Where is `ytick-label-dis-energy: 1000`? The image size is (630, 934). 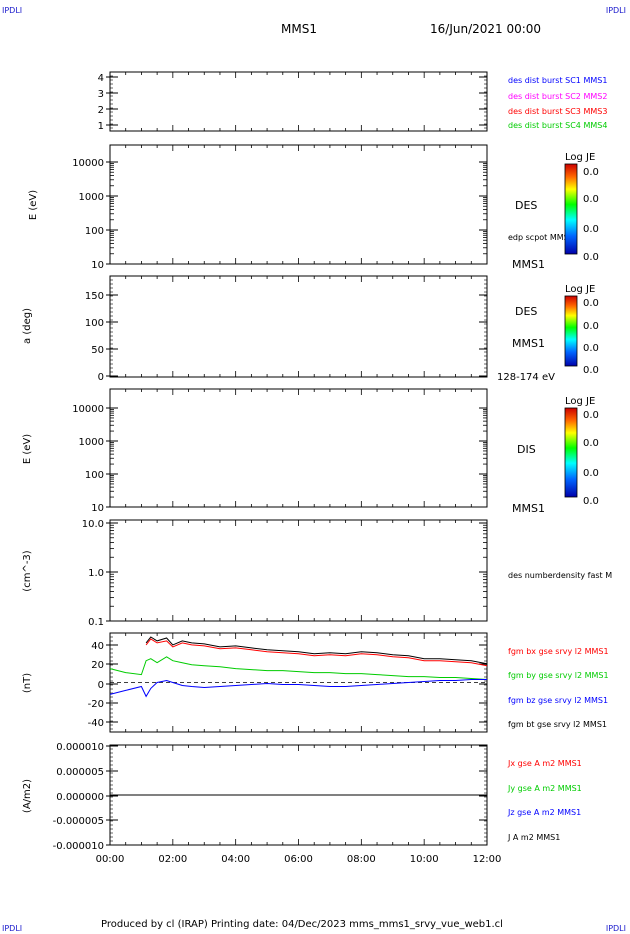
ytick-label-dis-energy: 1000 is located at coordinates (91, 442).